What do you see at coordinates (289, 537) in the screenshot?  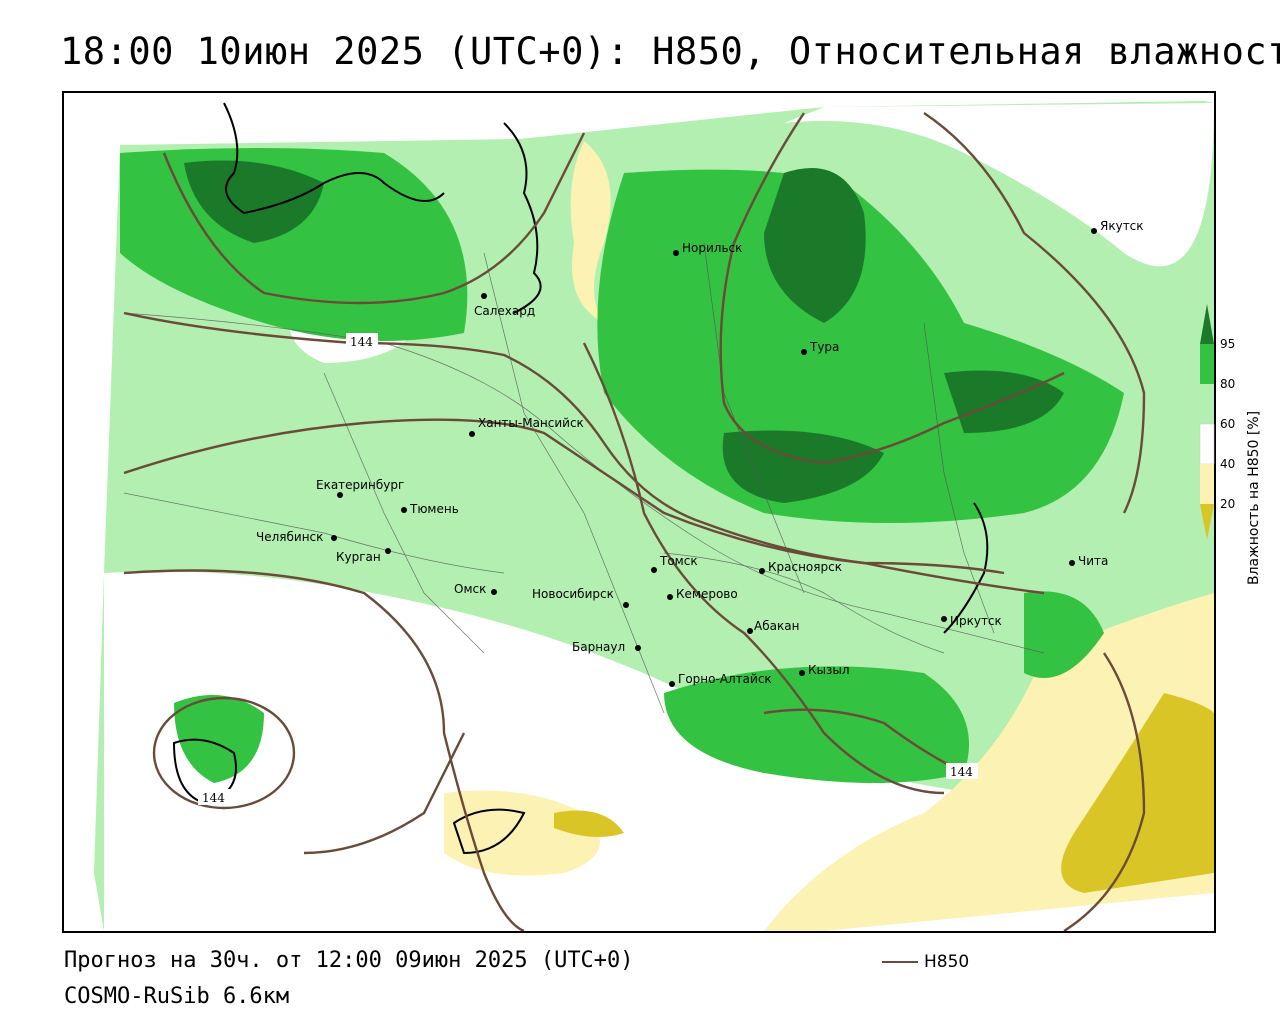 I see `svg-text: Челябинск` at bounding box center [289, 537].